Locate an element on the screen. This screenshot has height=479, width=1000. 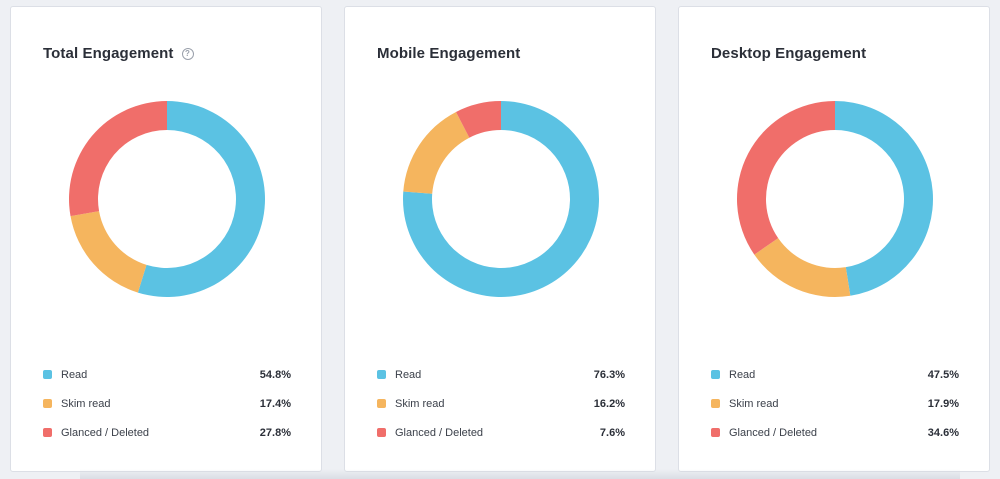
legend-item-read: Read 54.8% is located at coordinates (167, 374).